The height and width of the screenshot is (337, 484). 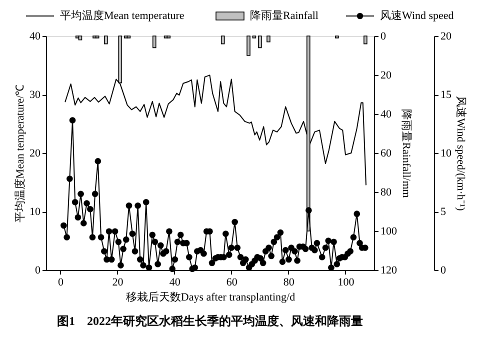 I want to click on y2-axis-title: 降雨量Rainfall/mm, so click(x=406, y=153).